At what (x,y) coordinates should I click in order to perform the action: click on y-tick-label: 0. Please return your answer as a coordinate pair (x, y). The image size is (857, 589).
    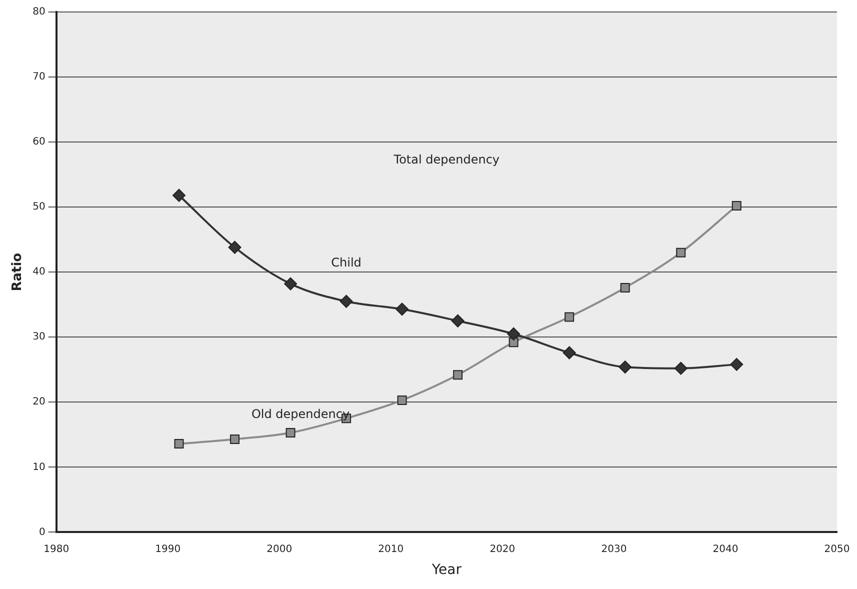
    Looking at the image, I should click on (42, 532).